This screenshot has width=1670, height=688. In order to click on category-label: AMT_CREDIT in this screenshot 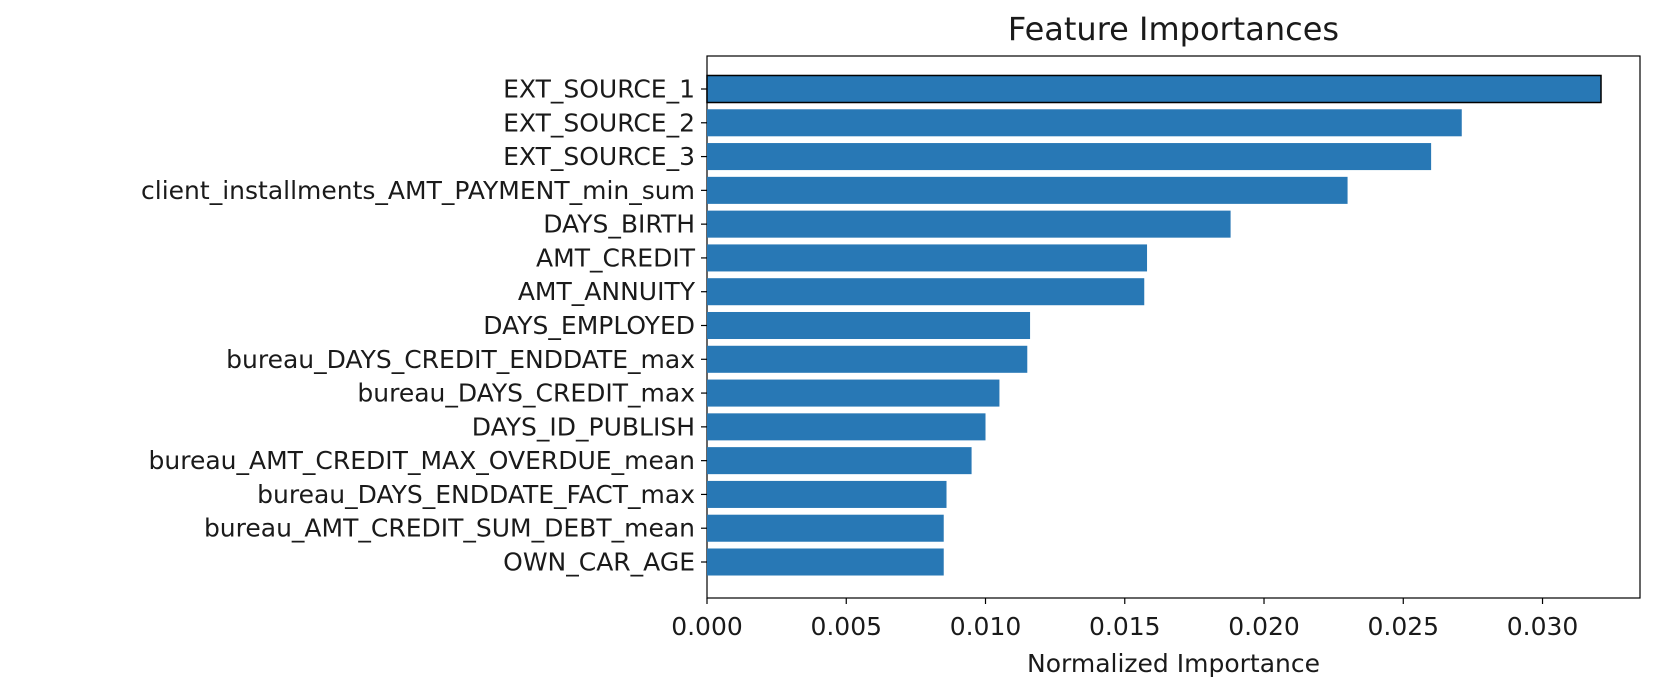, I will do `click(616, 257)`.